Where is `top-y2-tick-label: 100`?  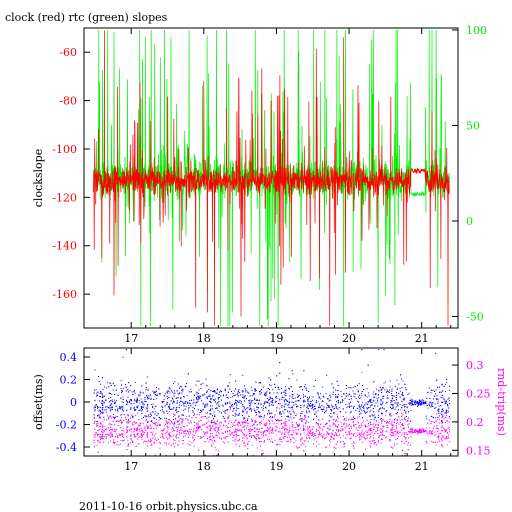 top-y2-tick-label: 100 is located at coordinates (476, 30).